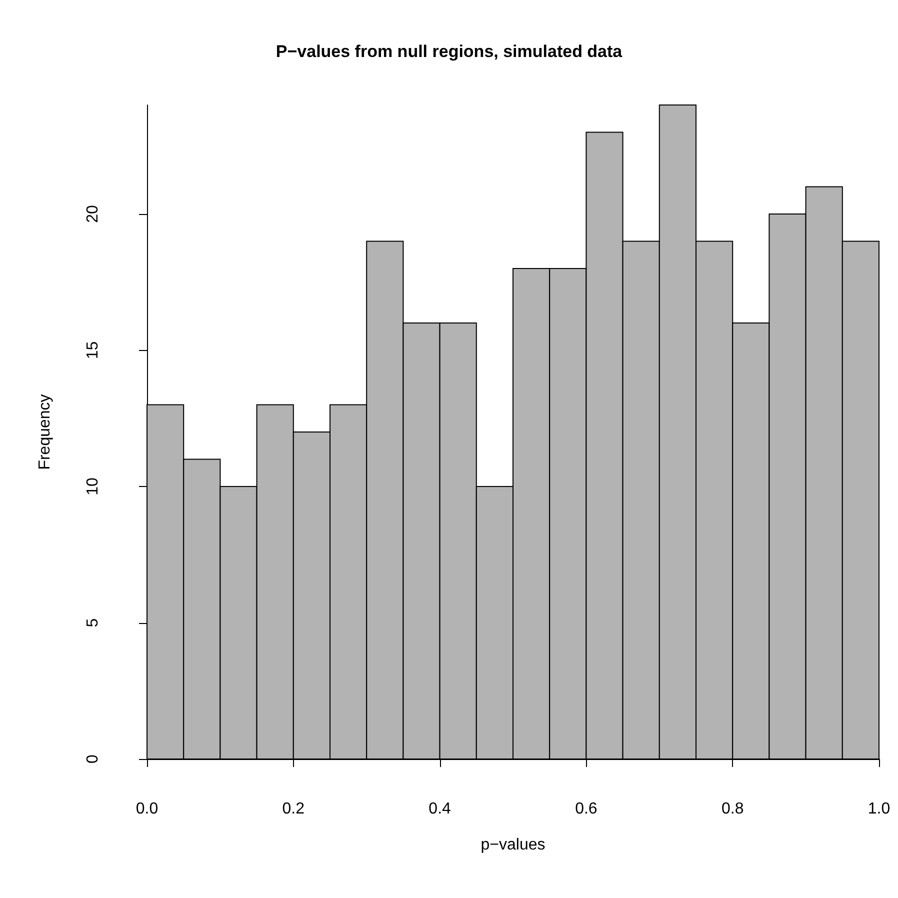 The height and width of the screenshot is (898, 898). What do you see at coordinates (440, 809) in the screenshot?
I see `x-tick-label: 0.4` at bounding box center [440, 809].